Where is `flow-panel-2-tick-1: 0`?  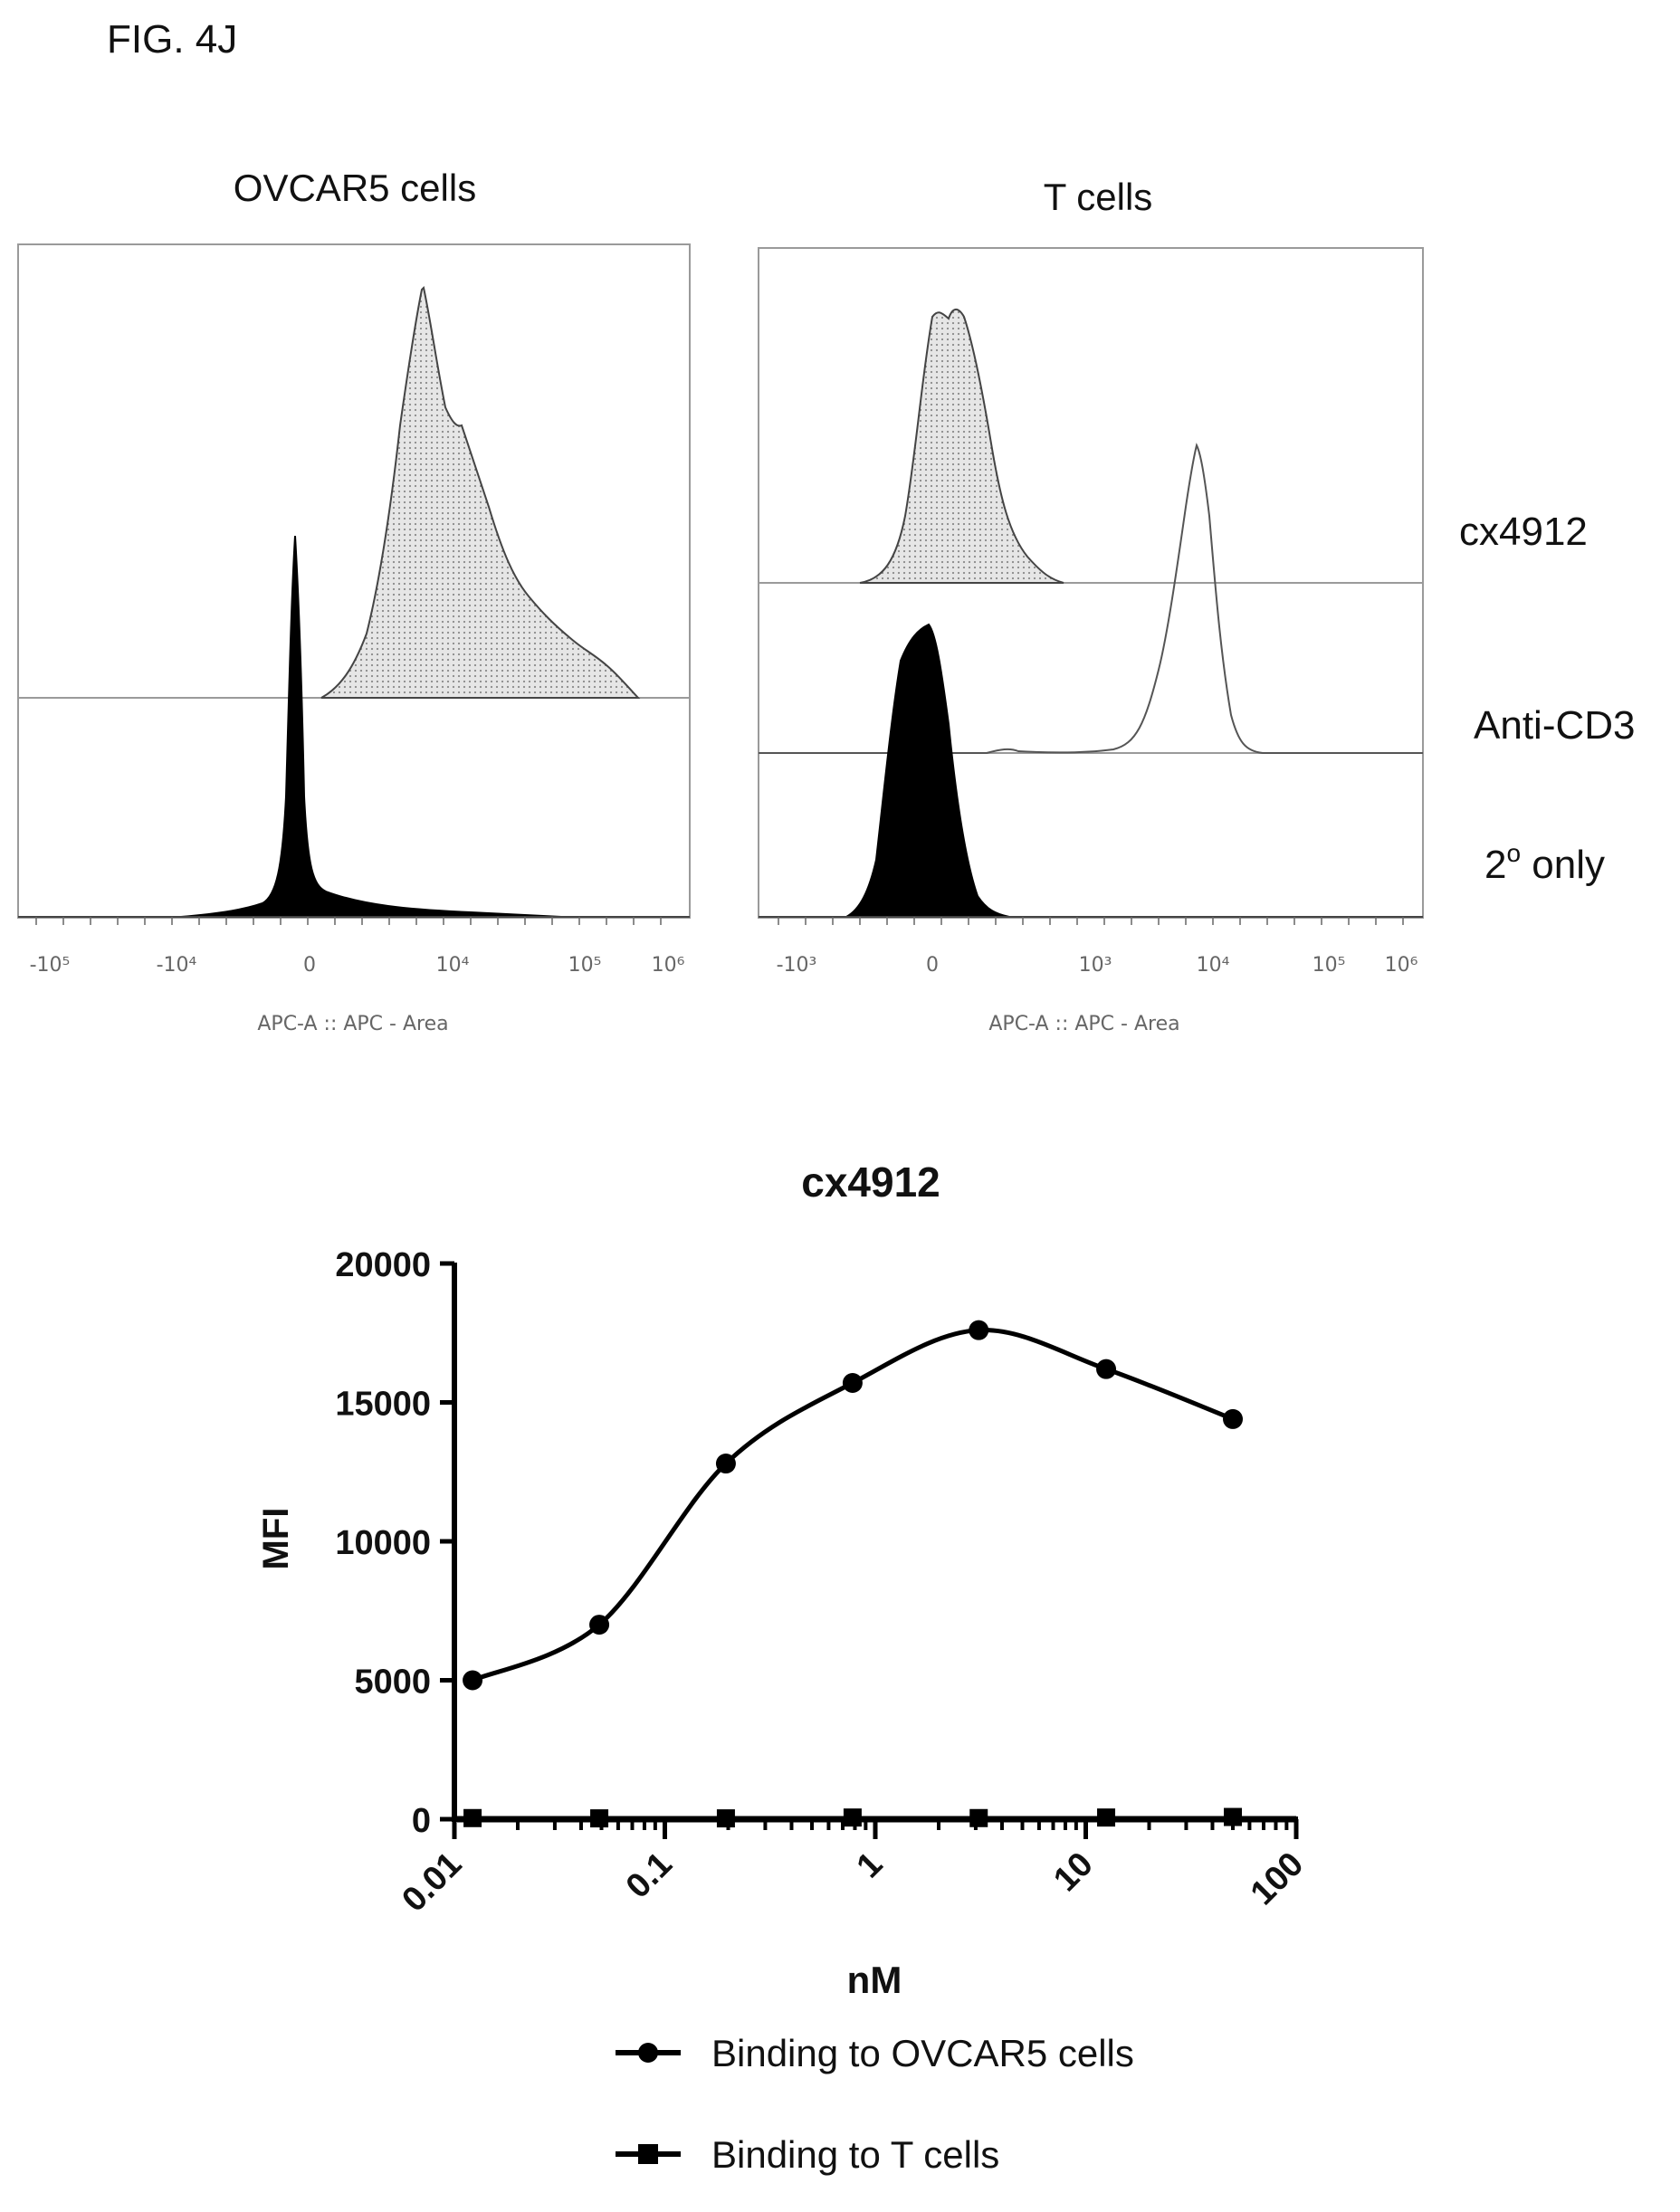 flow-panel-2-tick-1: 0 is located at coordinates (932, 965).